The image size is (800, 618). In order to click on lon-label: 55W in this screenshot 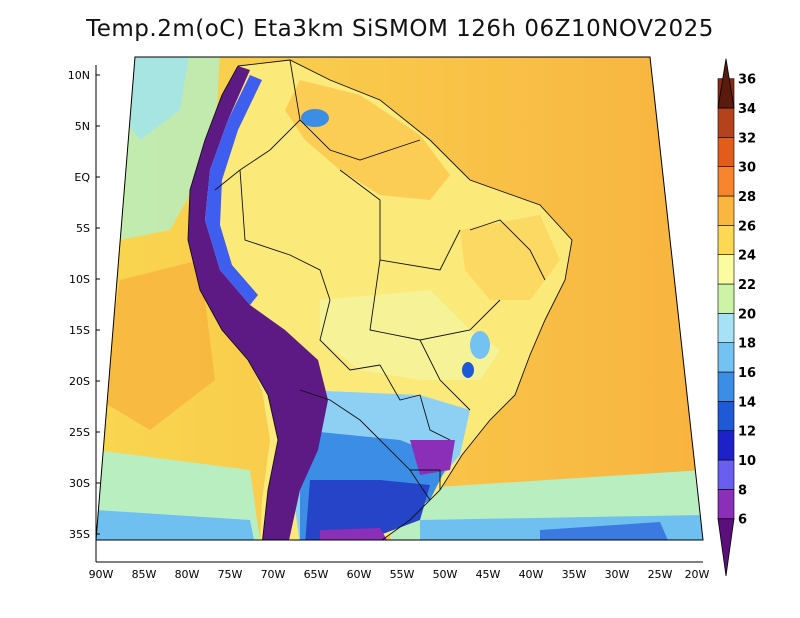, I will do `click(402, 574)`.